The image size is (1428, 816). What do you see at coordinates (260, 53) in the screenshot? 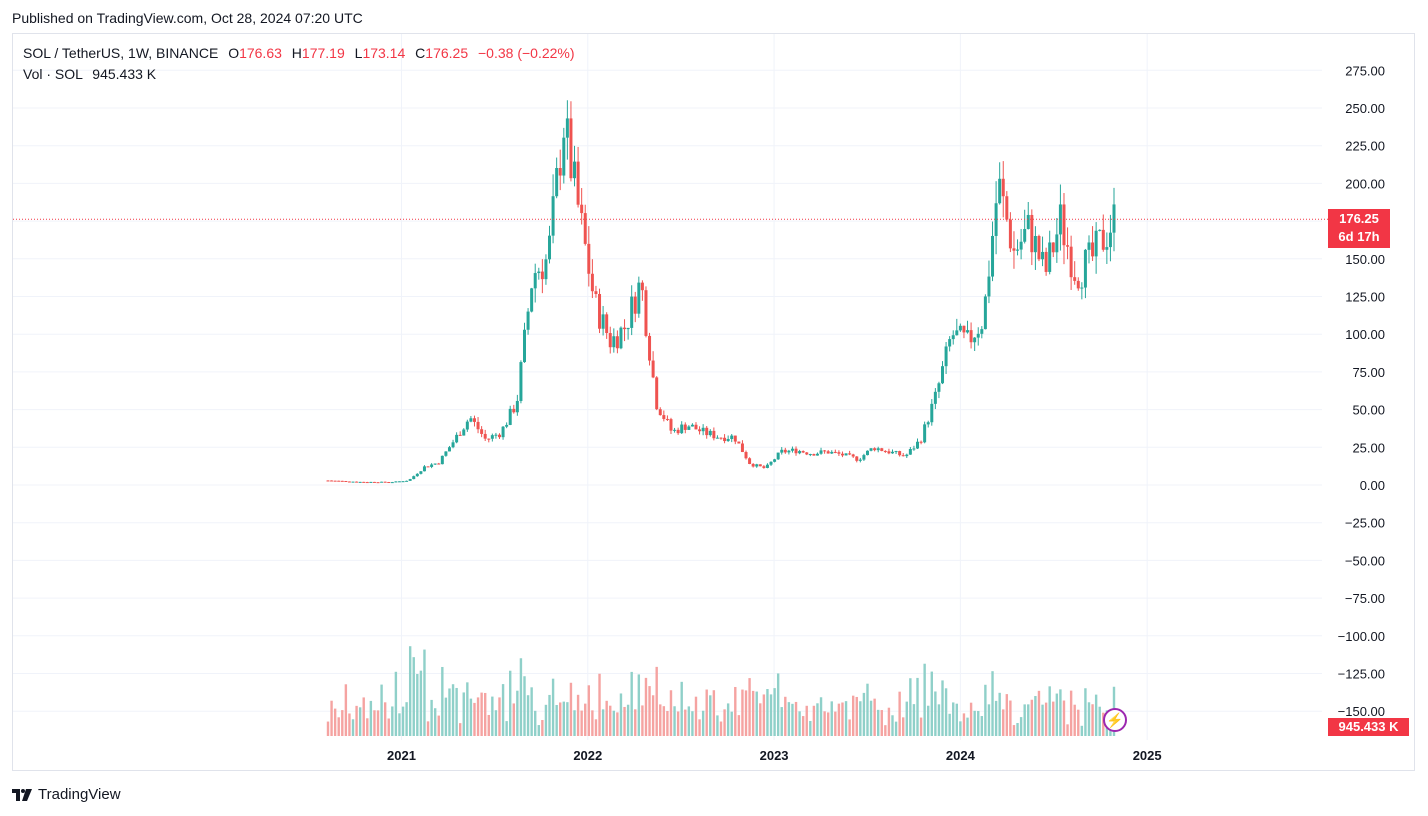
I see `open-value: 176.63` at bounding box center [260, 53].